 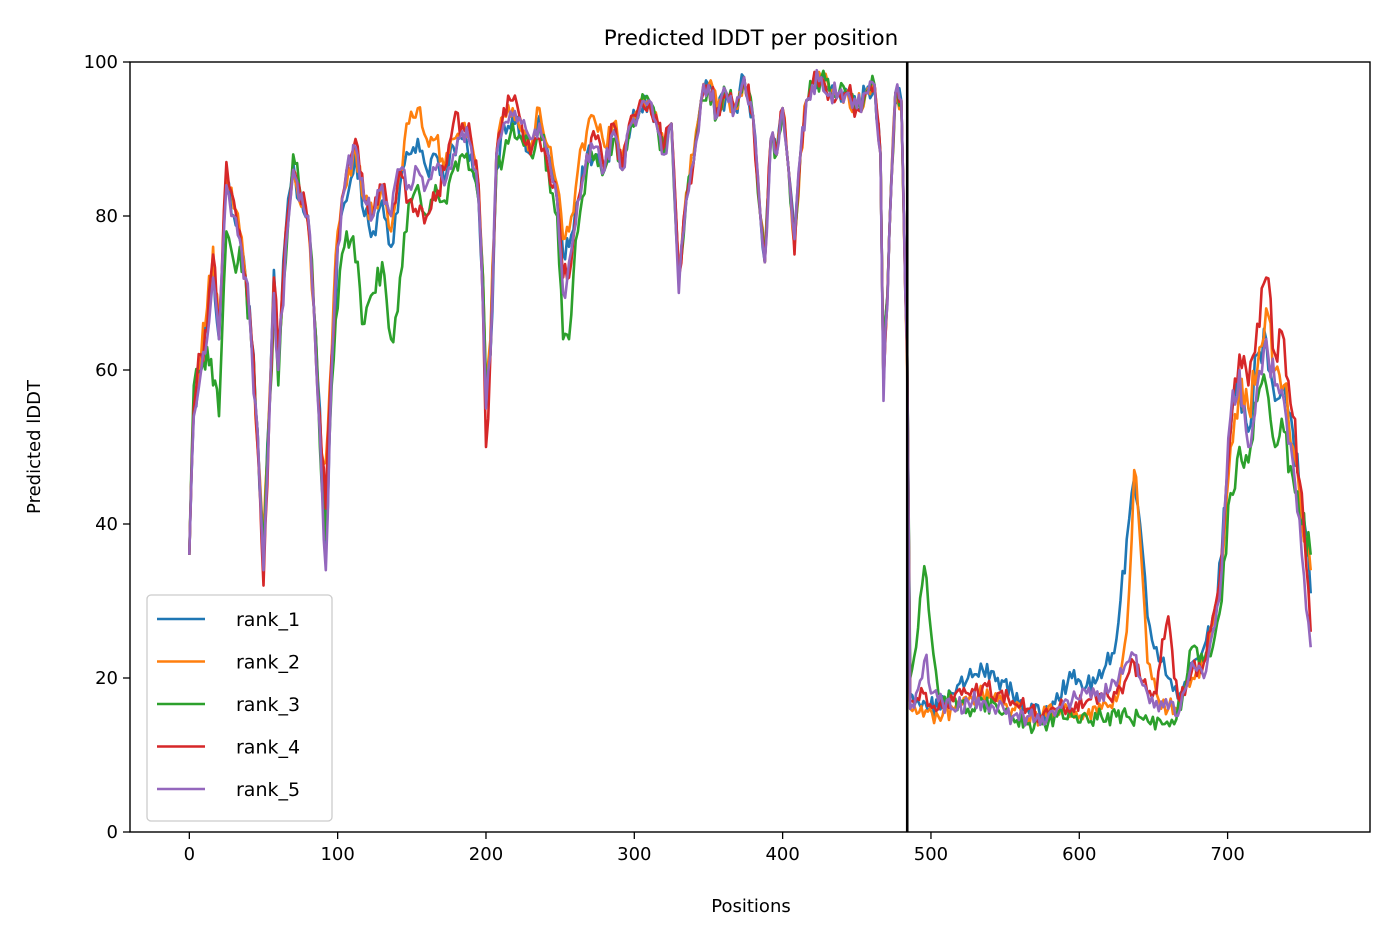 I want to click on y-tick-label: 80, so click(x=106, y=216).